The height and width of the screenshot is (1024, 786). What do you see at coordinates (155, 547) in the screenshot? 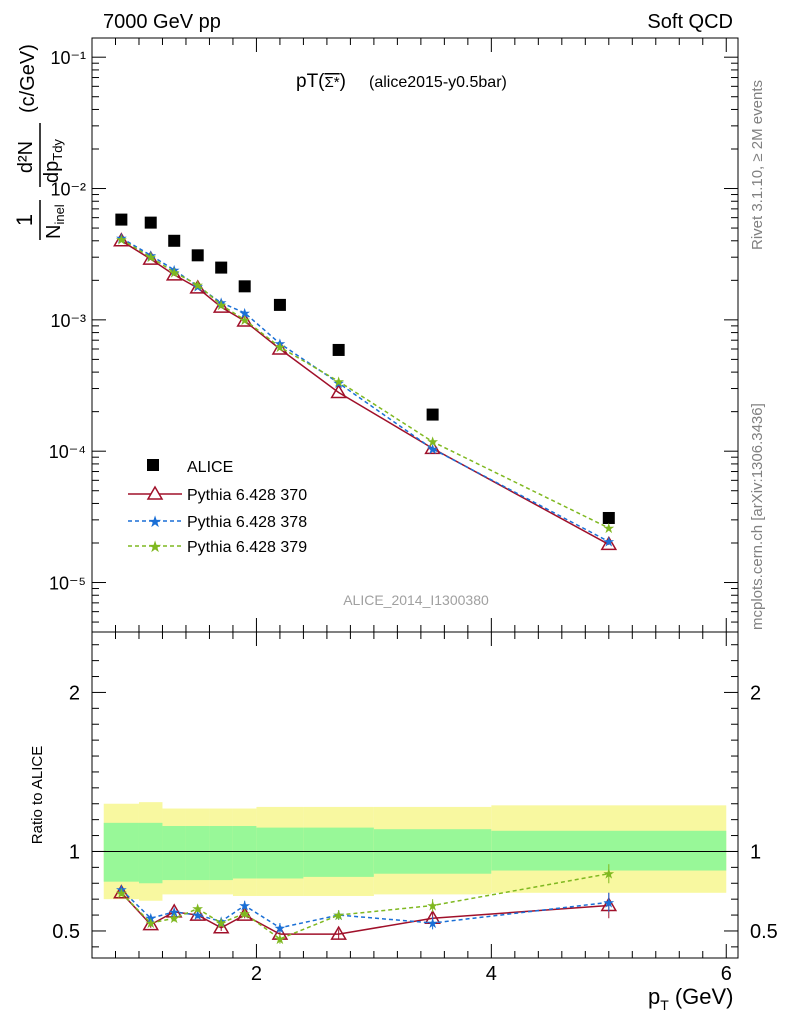
I see `legend-marker-379: ★` at bounding box center [155, 547].